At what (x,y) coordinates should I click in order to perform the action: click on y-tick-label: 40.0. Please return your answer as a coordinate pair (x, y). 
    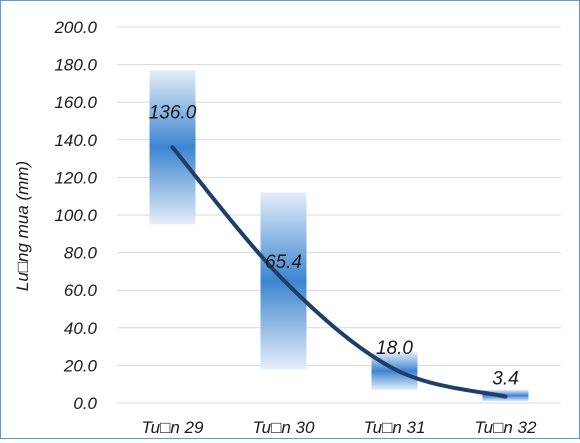
    Looking at the image, I should click on (81, 328).